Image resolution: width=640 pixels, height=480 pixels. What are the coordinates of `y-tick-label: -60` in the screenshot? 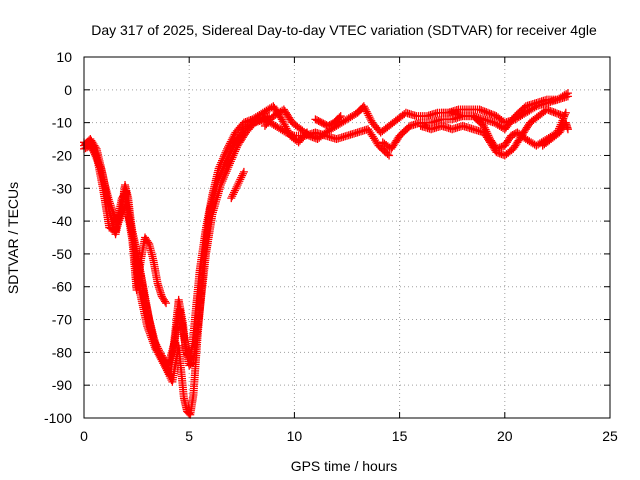 It's located at (62, 287).